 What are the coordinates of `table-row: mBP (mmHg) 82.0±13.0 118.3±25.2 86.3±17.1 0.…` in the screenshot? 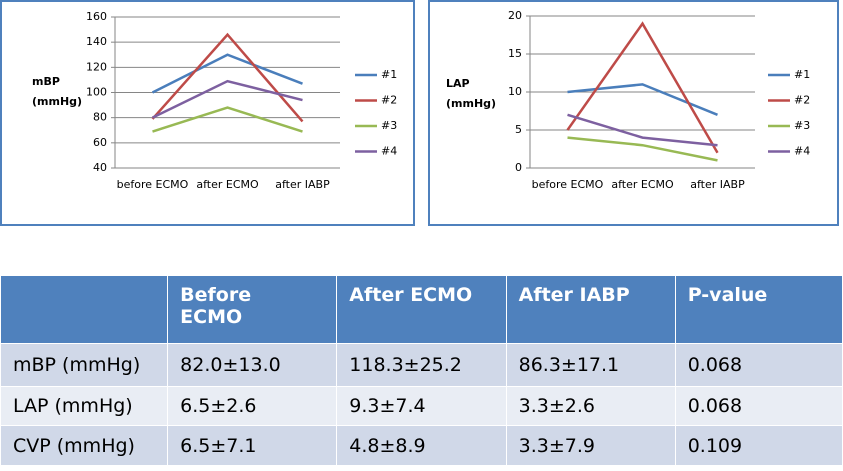 It's located at (421, 365).